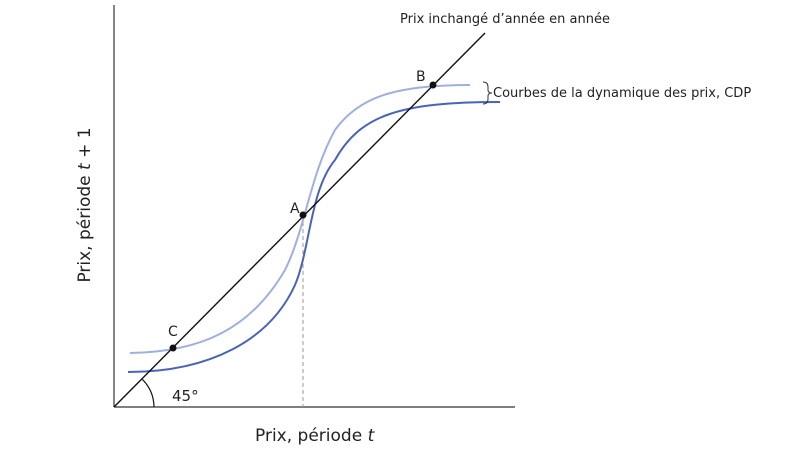 This screenshot has height=450, width=809. What do you see at coordinates (315, 436) in the screenshot?
I see `x-axis-label: Prix, période t` at bounding box center [315, 436].